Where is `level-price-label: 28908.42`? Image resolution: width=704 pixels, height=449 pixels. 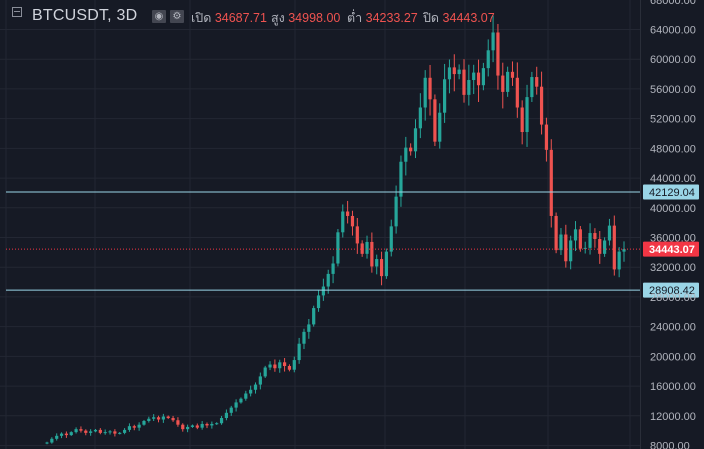 level-price-label: 28908.42 is located at coordinates (672, 291).